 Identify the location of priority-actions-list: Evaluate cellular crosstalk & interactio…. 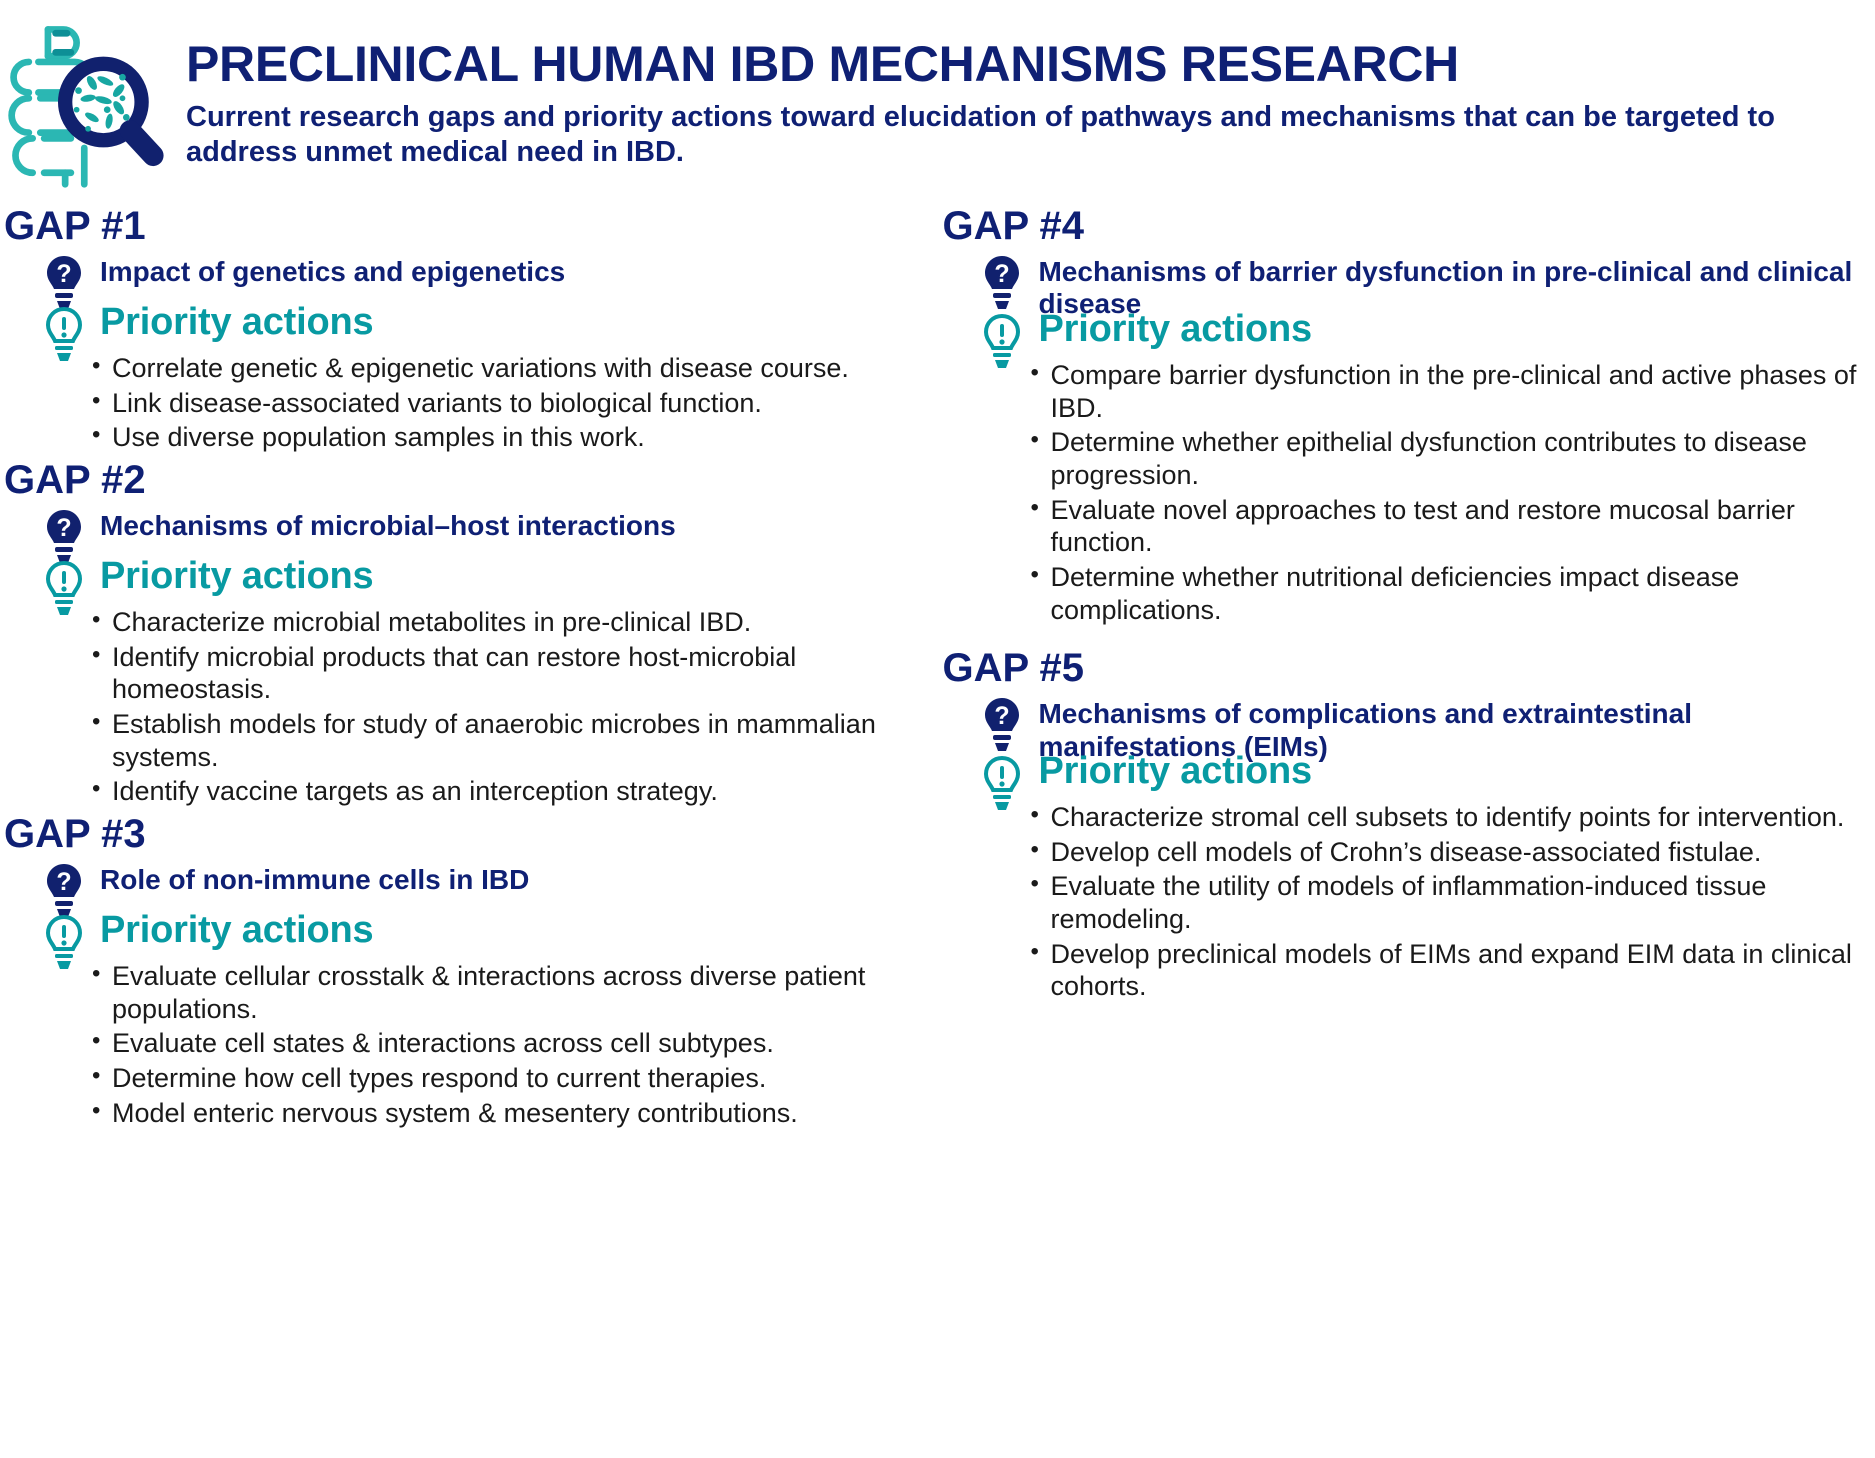
(516, 1044).